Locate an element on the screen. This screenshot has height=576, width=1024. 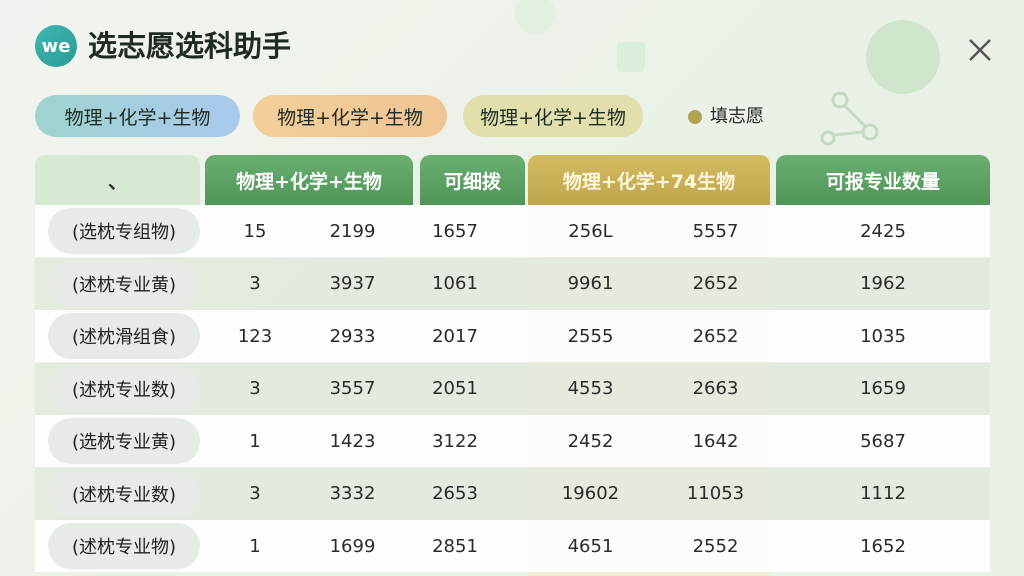
table-cell: 2452 is located at coordinates (590, 441).